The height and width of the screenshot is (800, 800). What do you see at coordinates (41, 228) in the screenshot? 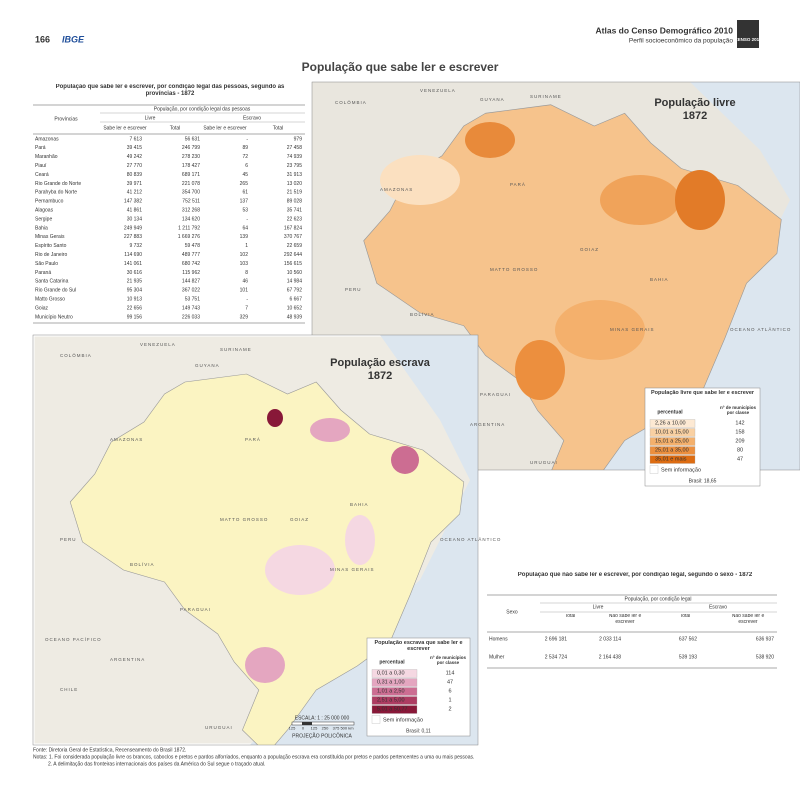
I see `row-label: Bahia` at bounding box center [41, 228].